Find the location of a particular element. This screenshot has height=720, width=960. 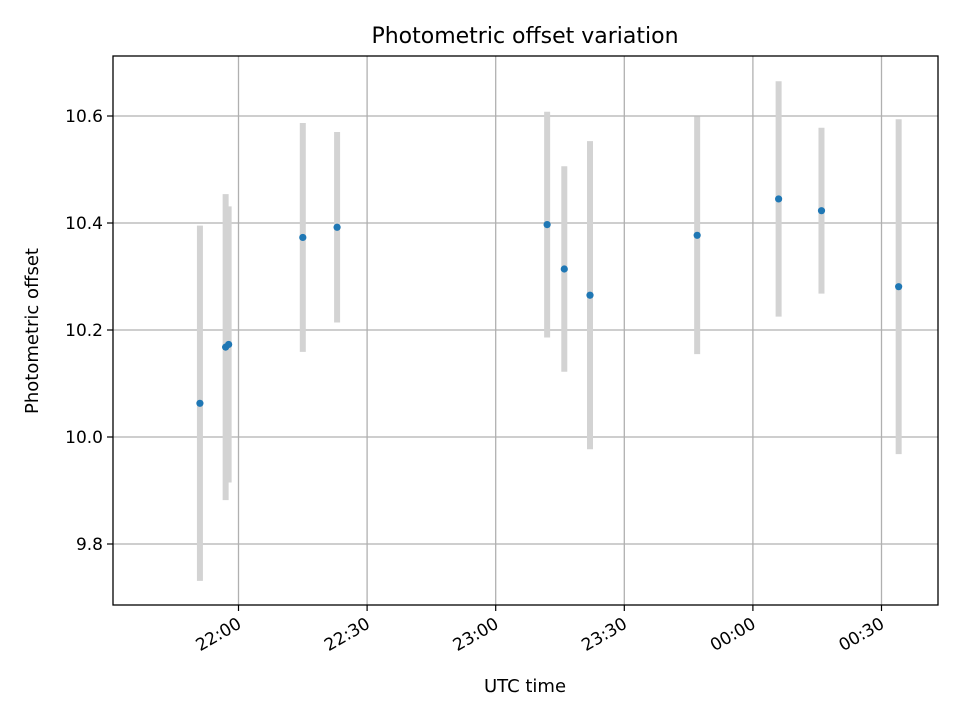

y-tick-label: 10.4 is located at coordinates (84, 224).